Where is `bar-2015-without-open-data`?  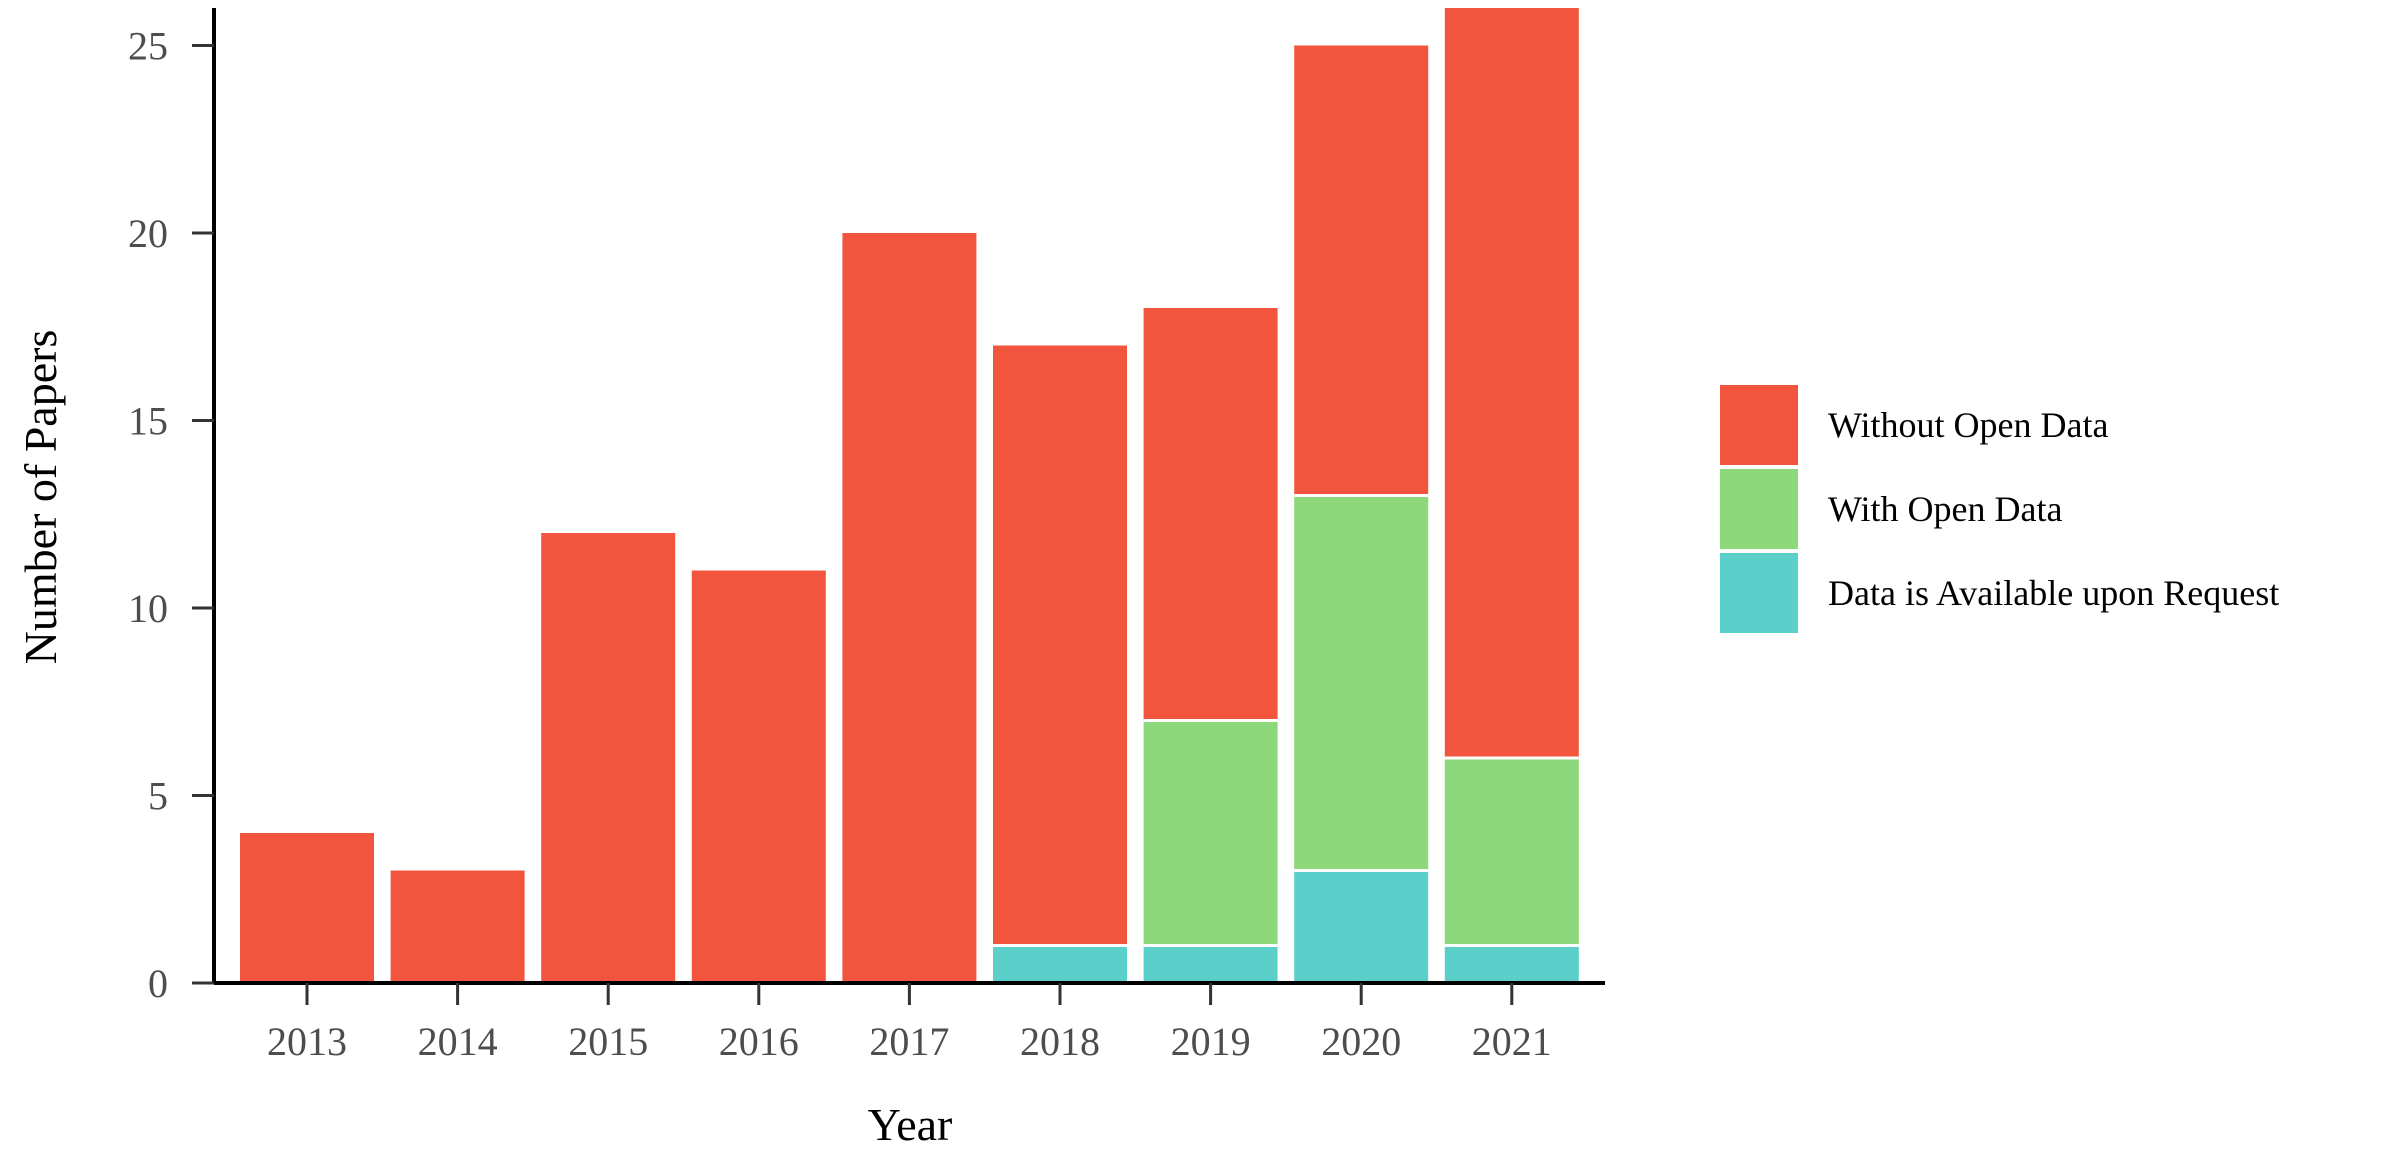 bar-2015-without-open-data is located at coordinates (608, 758).